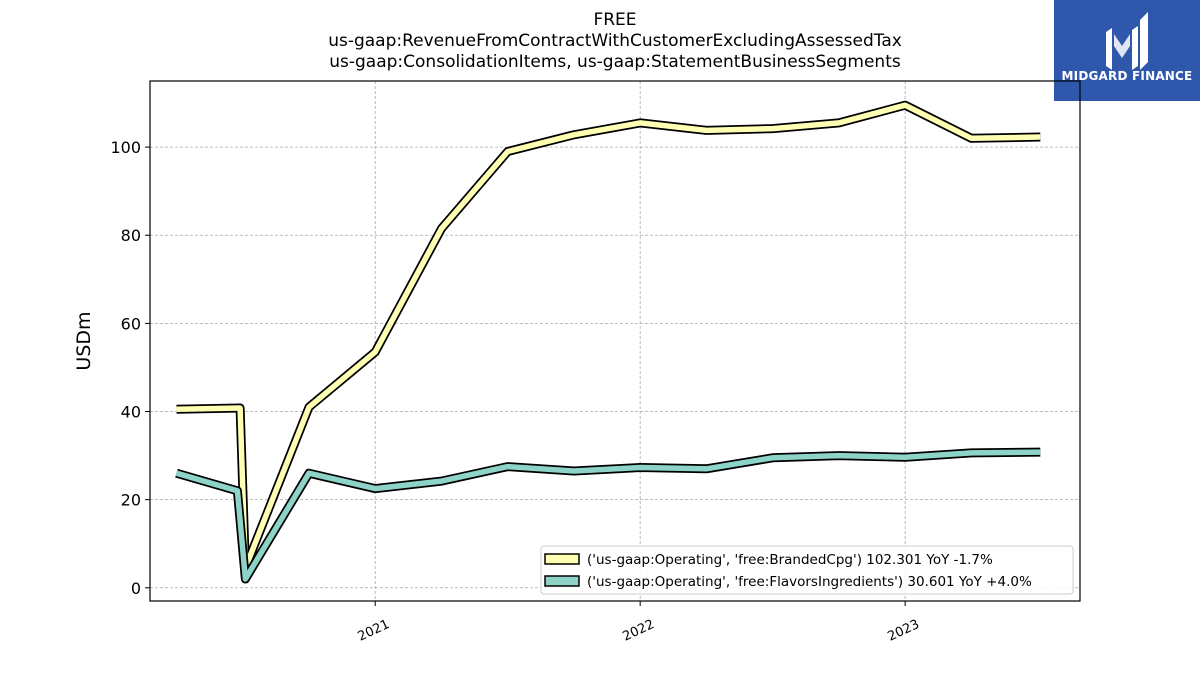 This screenshot has height=675, width=1200. What do you see at coordinates (131, 412) in the screenshot?
I see `y-tick-label: 40` at bounding box center [131, 412].